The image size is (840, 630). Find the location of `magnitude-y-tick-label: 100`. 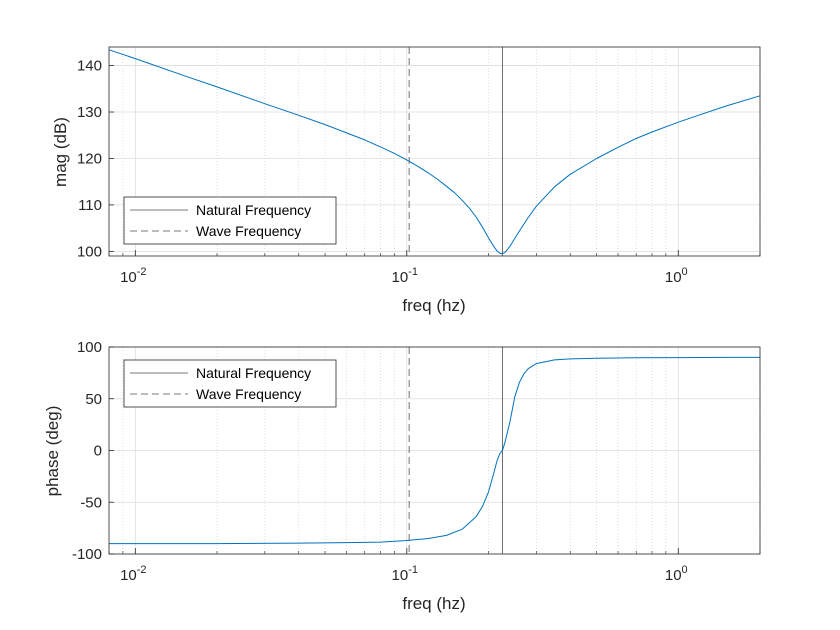

magnitude-y-tick-label: 100 is located at coordinates (89, 251).